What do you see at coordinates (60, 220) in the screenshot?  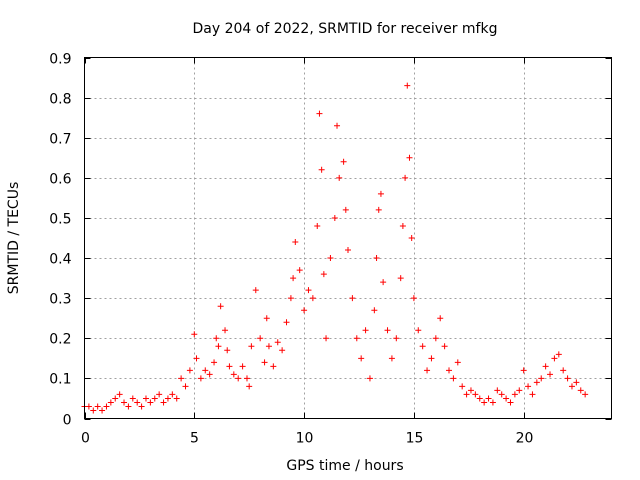 I see `y-tick-label: 0.5` at bounding box center [60, 220].